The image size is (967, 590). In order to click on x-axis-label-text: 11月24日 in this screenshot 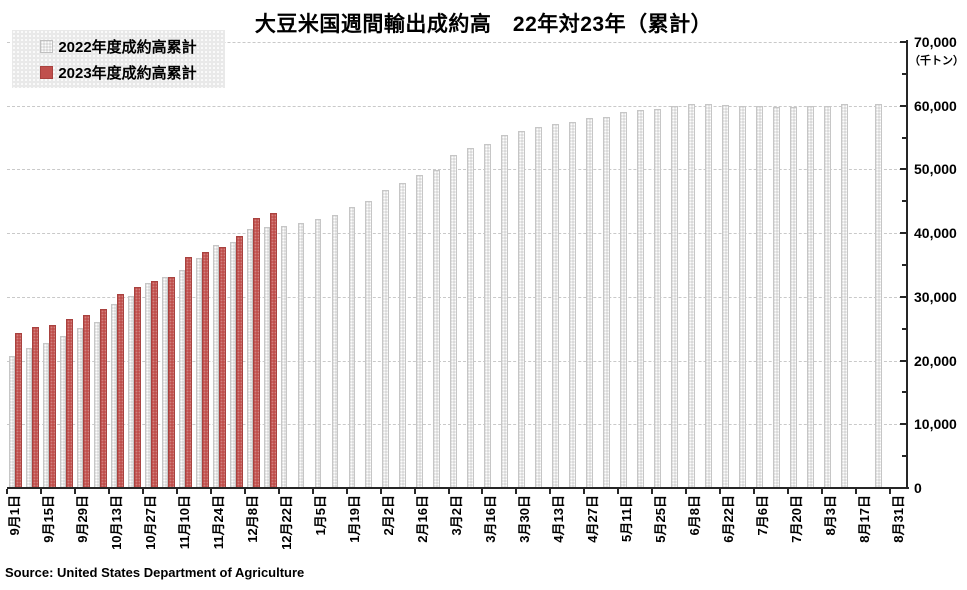, I will do `click(219, 522)`.